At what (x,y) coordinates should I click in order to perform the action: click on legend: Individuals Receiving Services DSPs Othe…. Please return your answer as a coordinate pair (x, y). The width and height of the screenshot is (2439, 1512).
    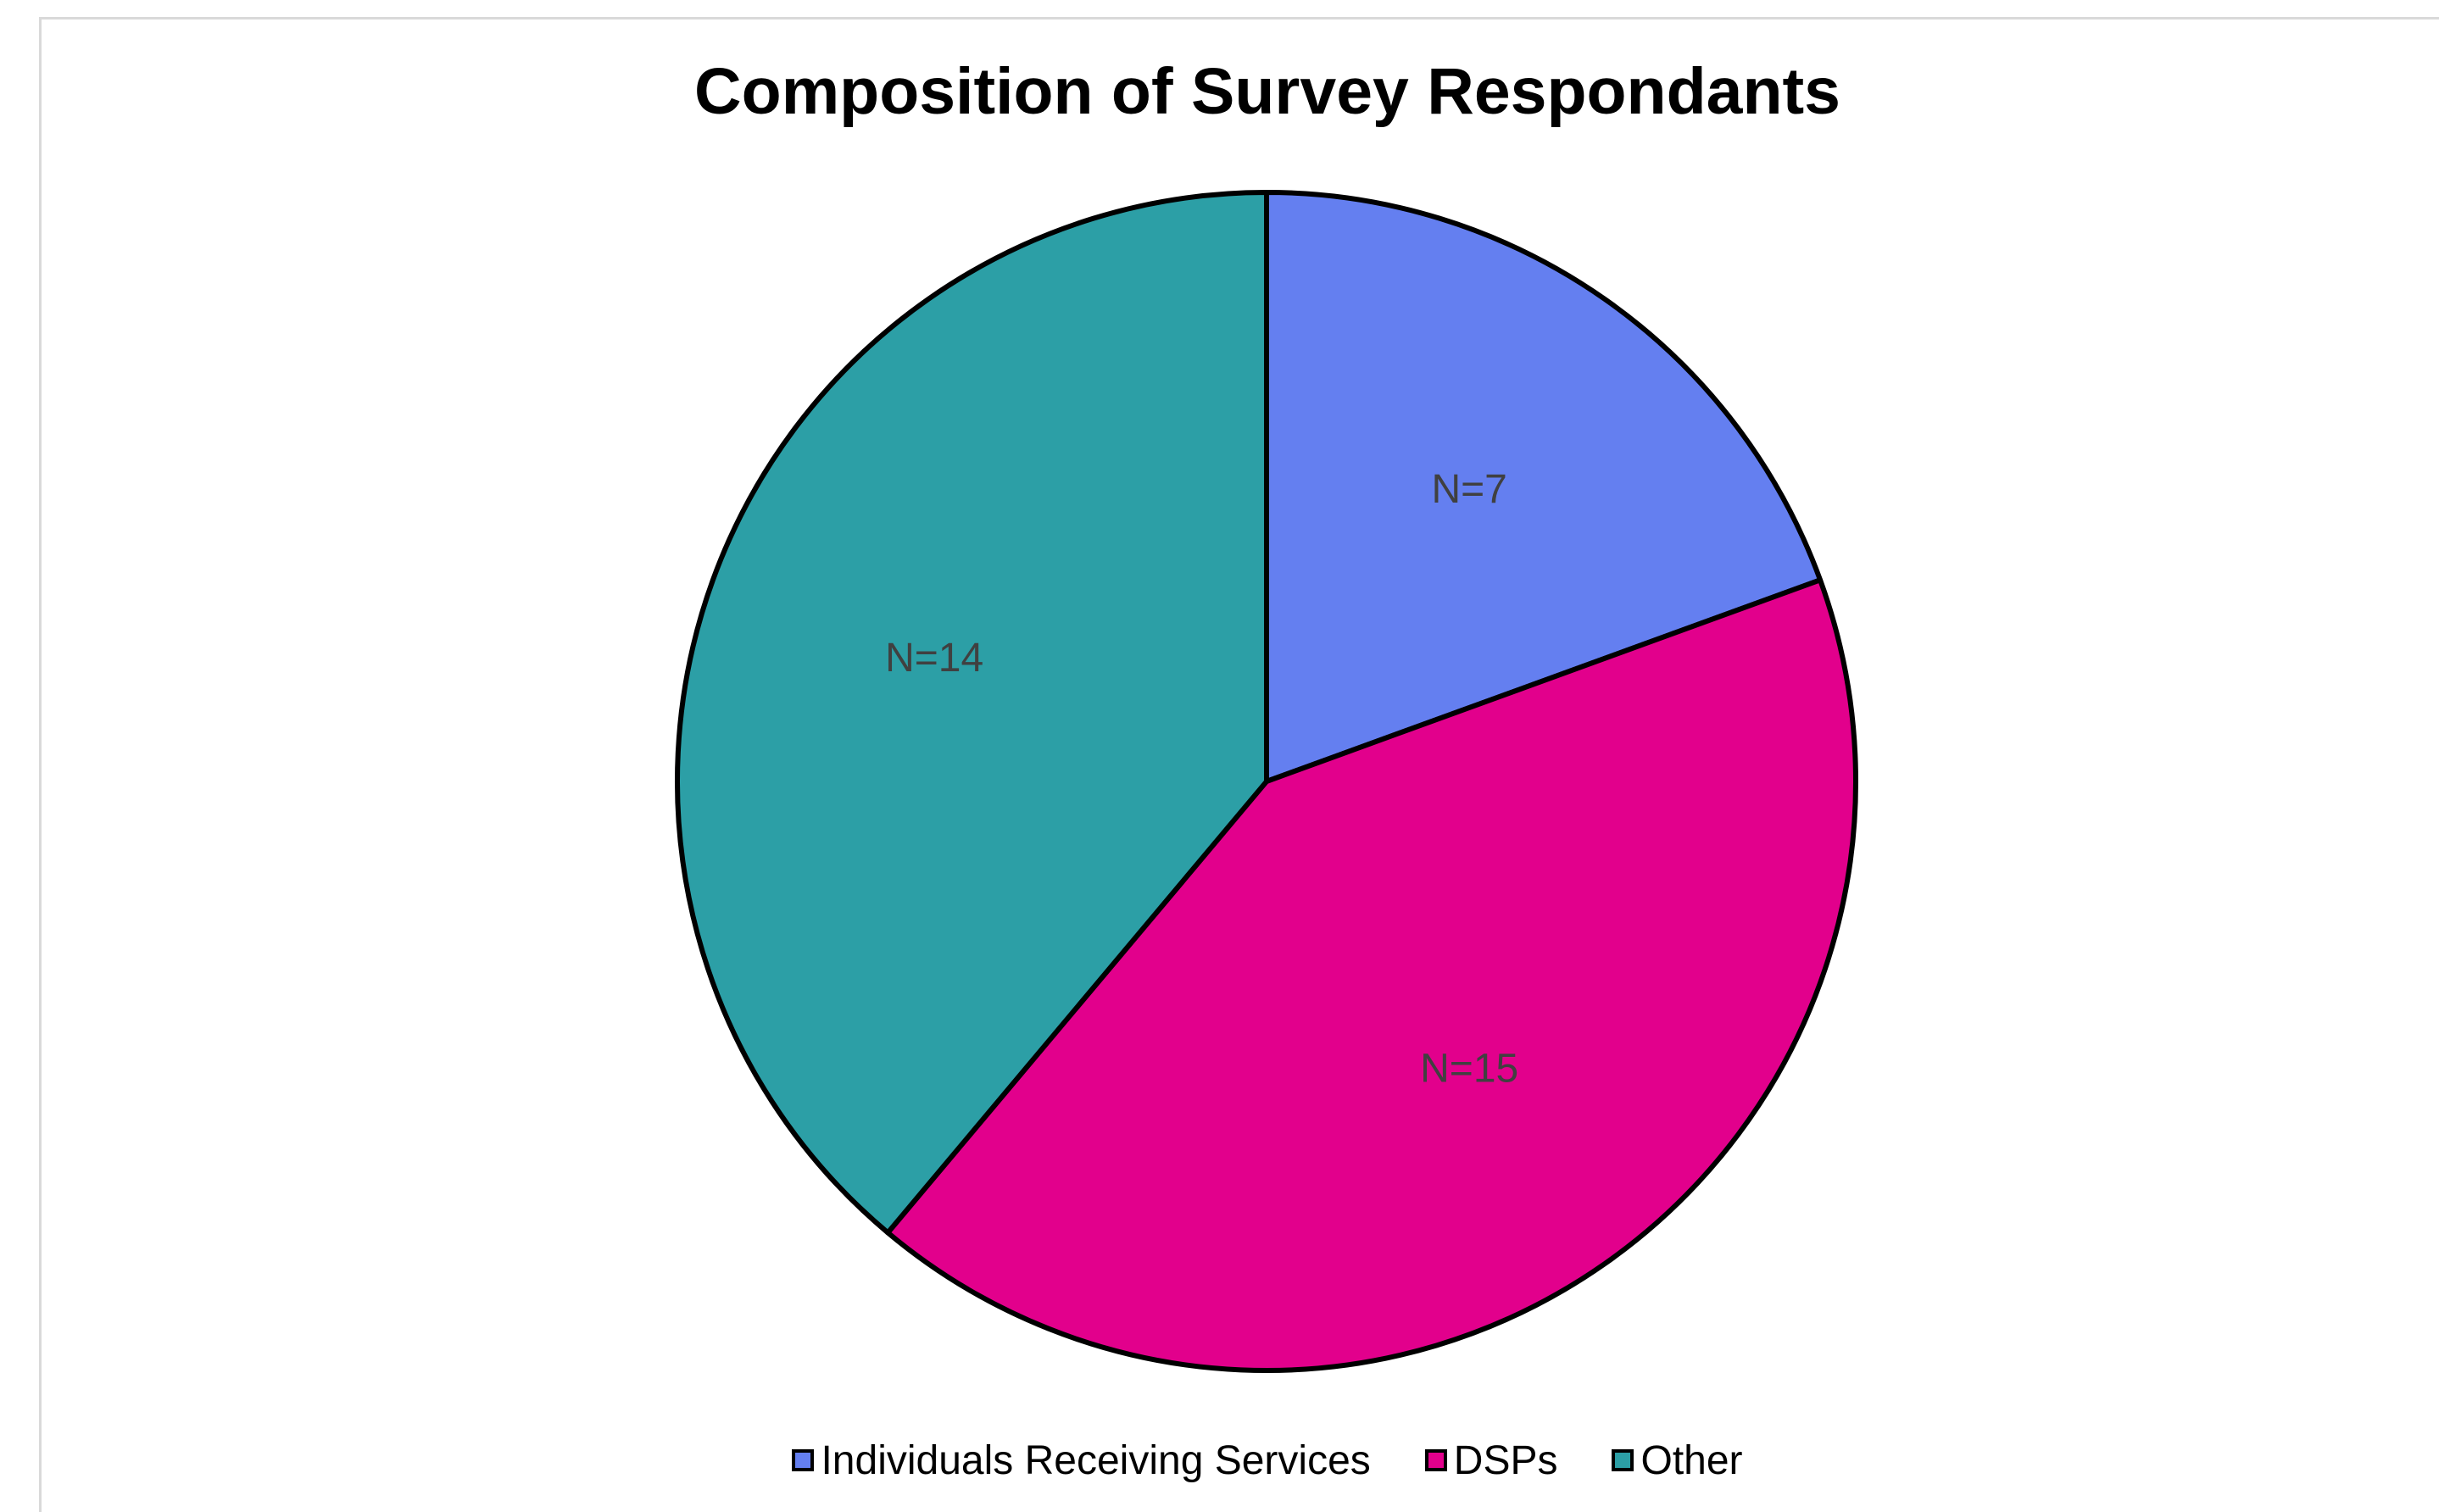
    Looking at the image, I should click on (1219, 1461).